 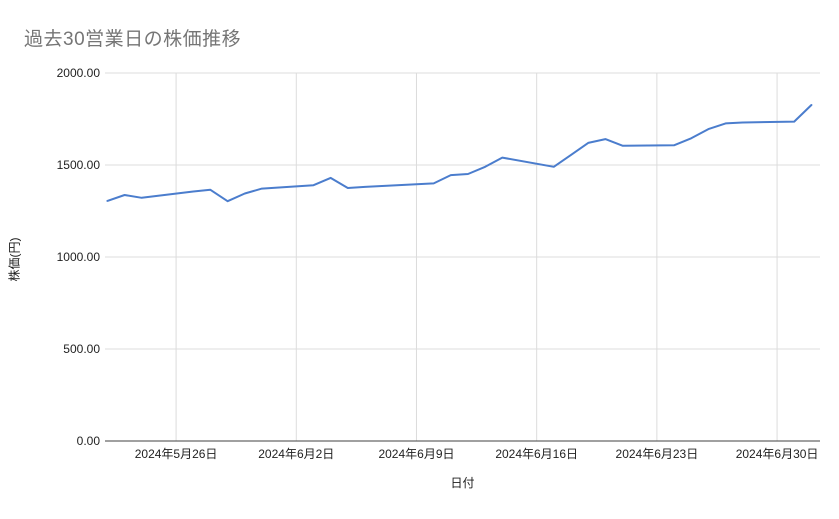 I want to click on y-tick-label: 1000.00, so click(x=79, y=257).